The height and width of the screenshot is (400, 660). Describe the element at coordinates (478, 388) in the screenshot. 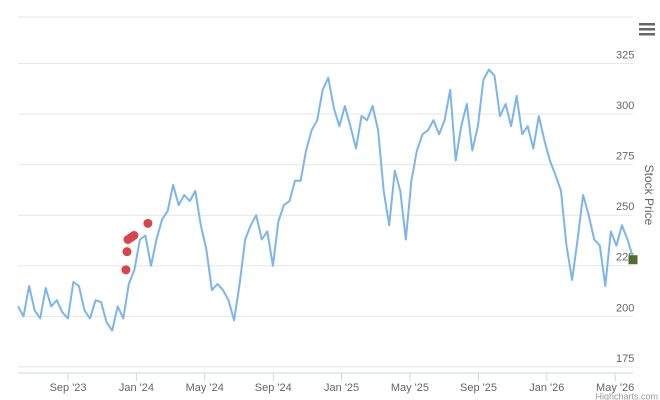

I see `x-tick-label: Sep '25` at that location.